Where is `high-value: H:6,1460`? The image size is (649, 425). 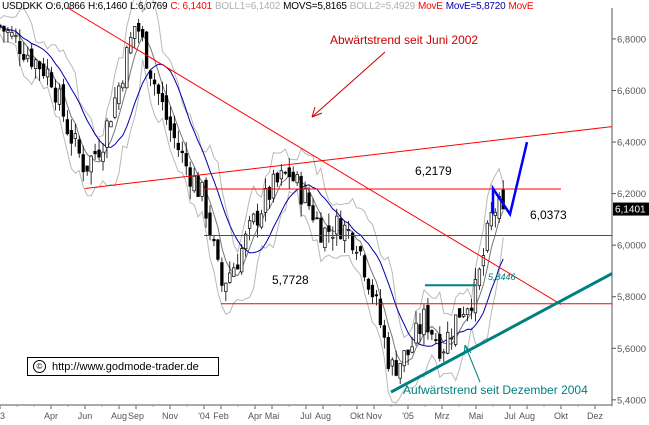 high-value: H:6,1460 is located at coordinates (108, 6).